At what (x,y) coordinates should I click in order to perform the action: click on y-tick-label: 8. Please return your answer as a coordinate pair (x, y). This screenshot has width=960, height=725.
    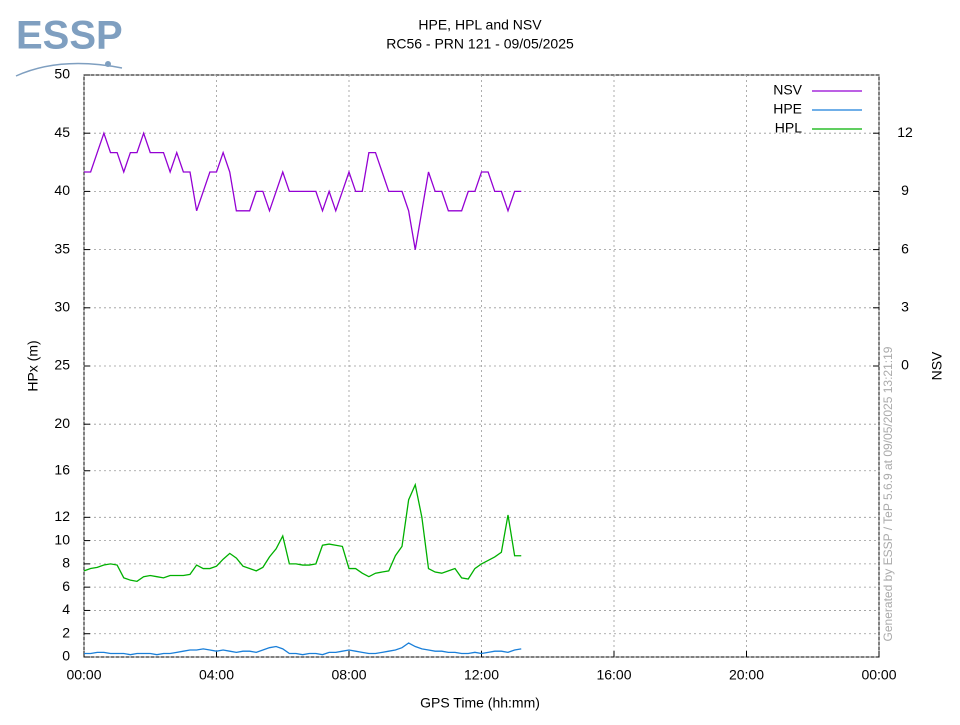
    Looking at the image, I should click on (66, 563).